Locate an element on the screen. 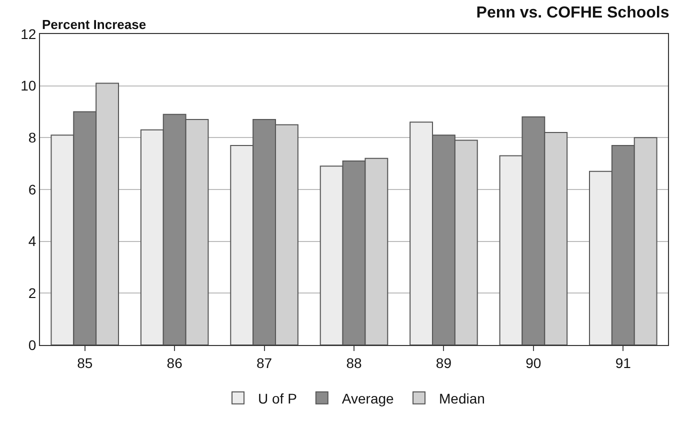 The width and height of the screenshot is (676, 422). legend-label: Median is located at coordinates (462, 398).